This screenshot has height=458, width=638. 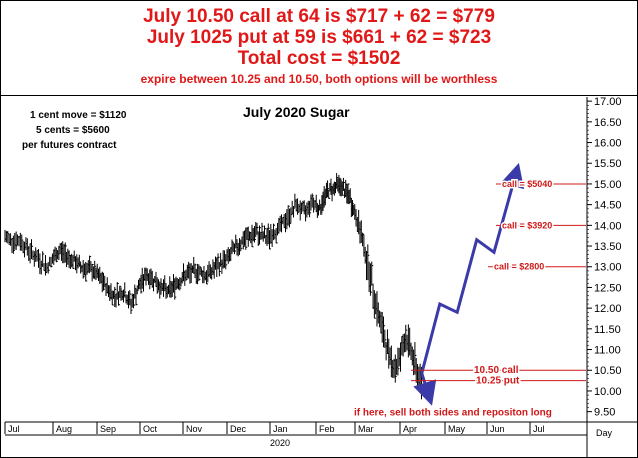 I want to click on header-divider, so click(x=319, y=95).